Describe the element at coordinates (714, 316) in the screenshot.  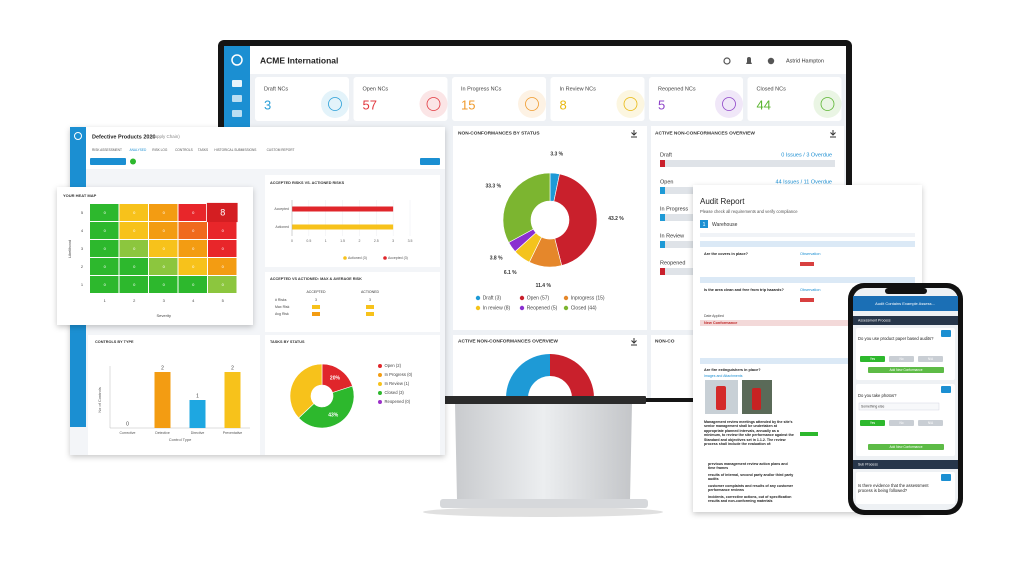
I see `field-label: Date Applied` at that location.